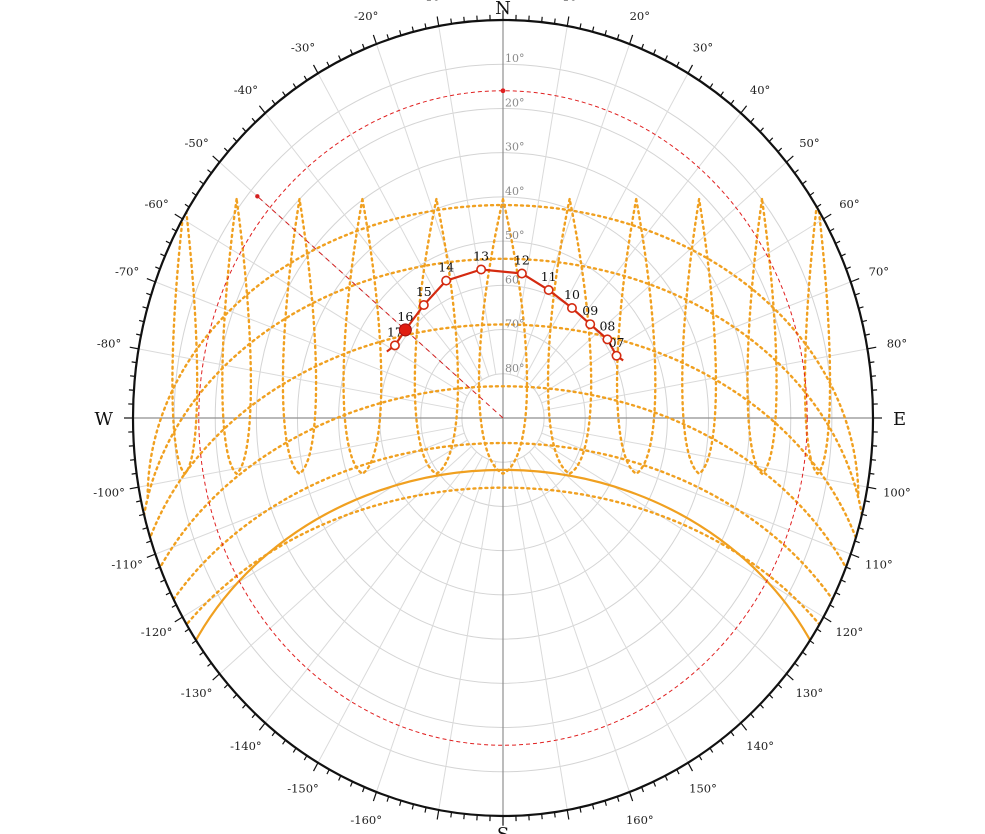 Image resolution: width=985 pixels, height=834 pixels. What do you see at coordinates (640, 820) in the screenshot?
I see `azimuth-tick-label: 160°` at bounding box center [640, 820].